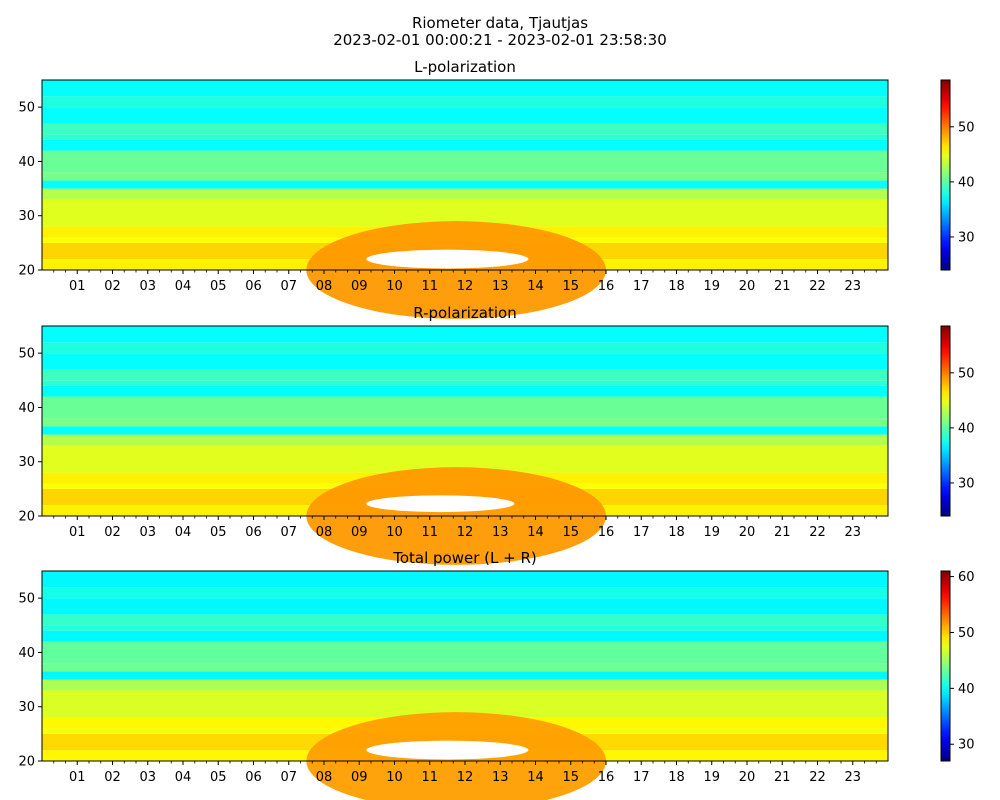 The height and width of the screenshot is (800, 1000). I want to click on colorbar, so click(945, 175).